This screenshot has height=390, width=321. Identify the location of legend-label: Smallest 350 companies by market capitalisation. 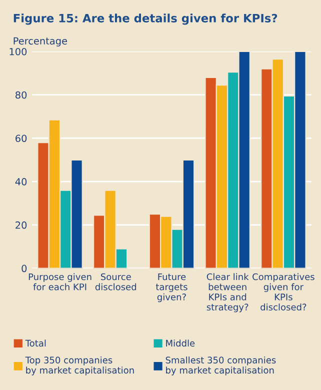
(221, 366).